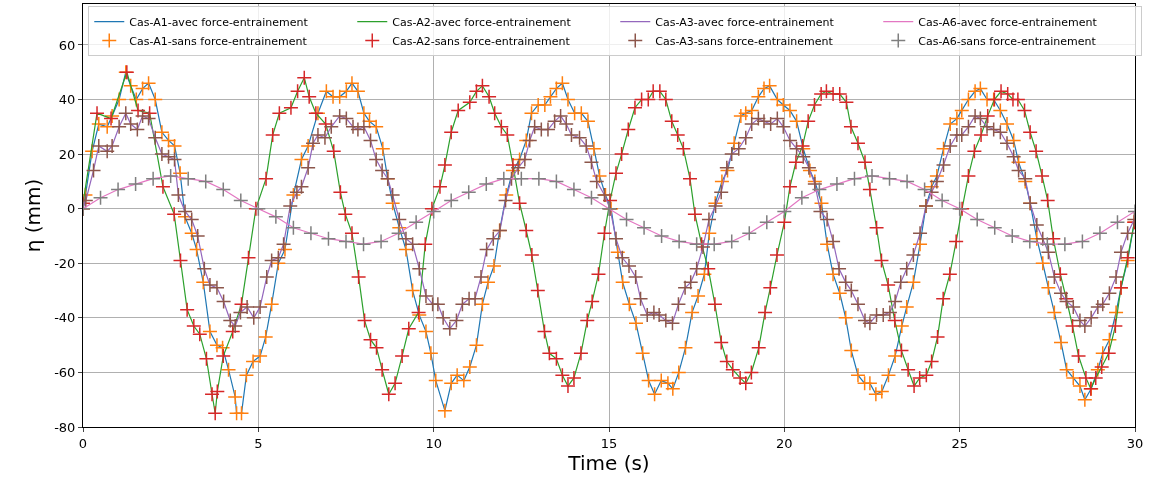  Describe the element at coordinates (65, 263) in the screenshot. I see `y-tick-label: -20` at that location.